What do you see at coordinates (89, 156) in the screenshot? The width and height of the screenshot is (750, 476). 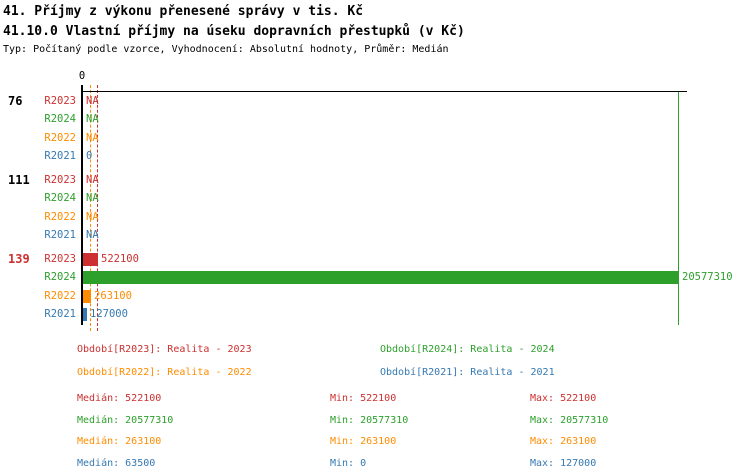 I see `bar-value-76-R2021: 0` at bounding box center [89, 156].